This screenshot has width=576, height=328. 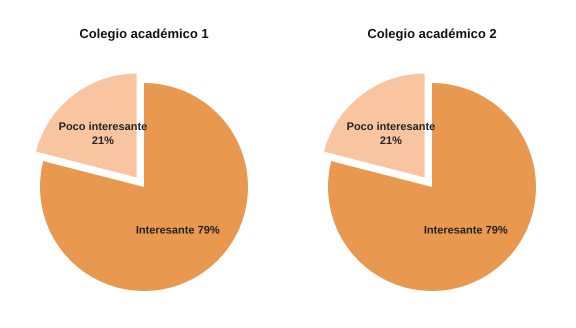 I want to click on chart-title: Colegio académico 2, so click(x=432, y=33).